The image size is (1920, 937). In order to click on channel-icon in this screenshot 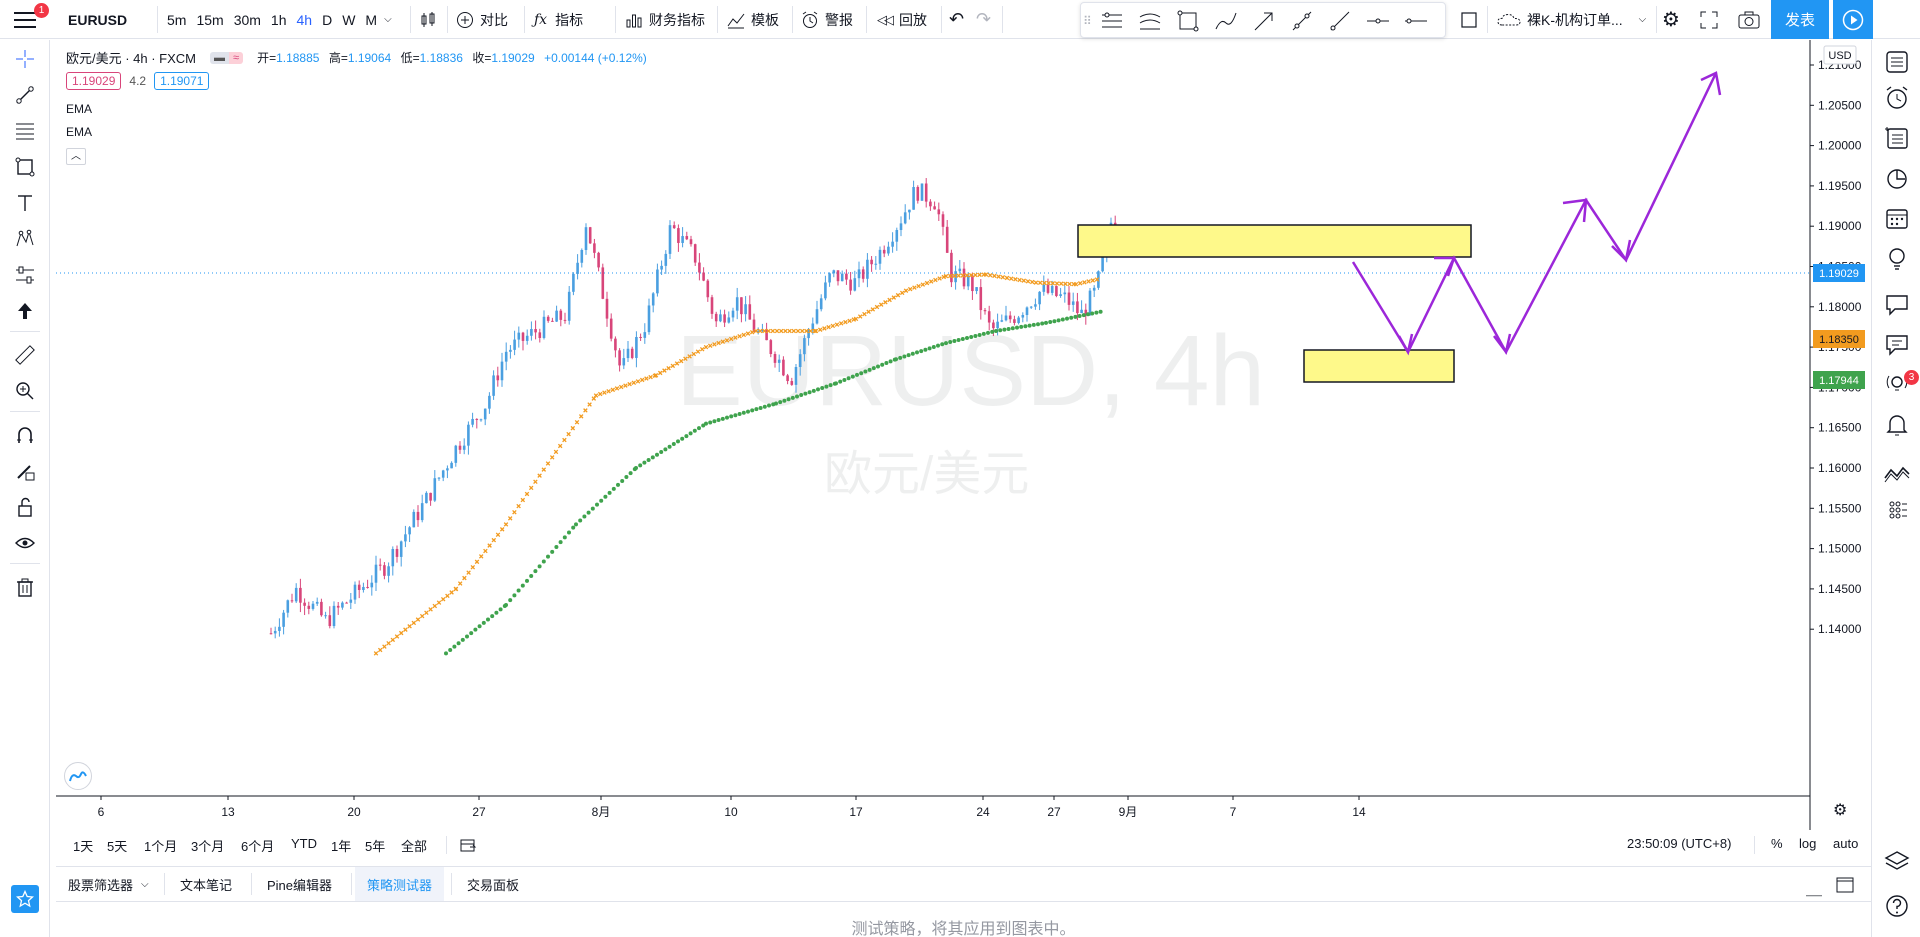, I will do `click(1150, 21)`.